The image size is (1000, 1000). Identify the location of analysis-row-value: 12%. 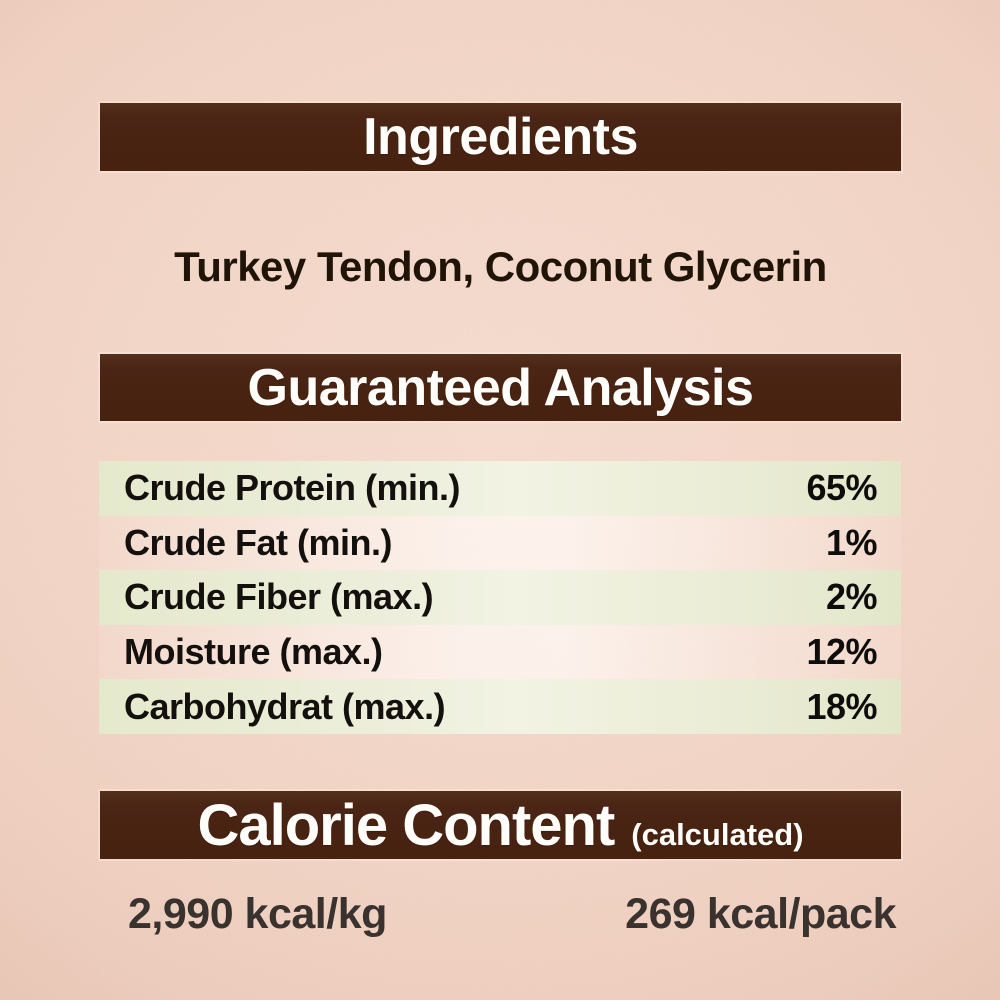
(841, 652).